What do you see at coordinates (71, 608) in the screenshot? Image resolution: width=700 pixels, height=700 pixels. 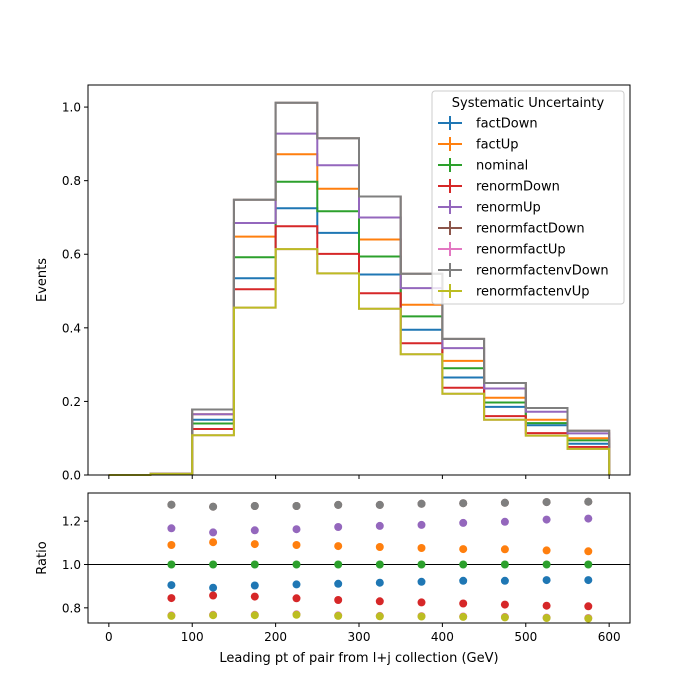 I see `ratio-y-tick-label: 0.8` at bounding box center [71, 608].